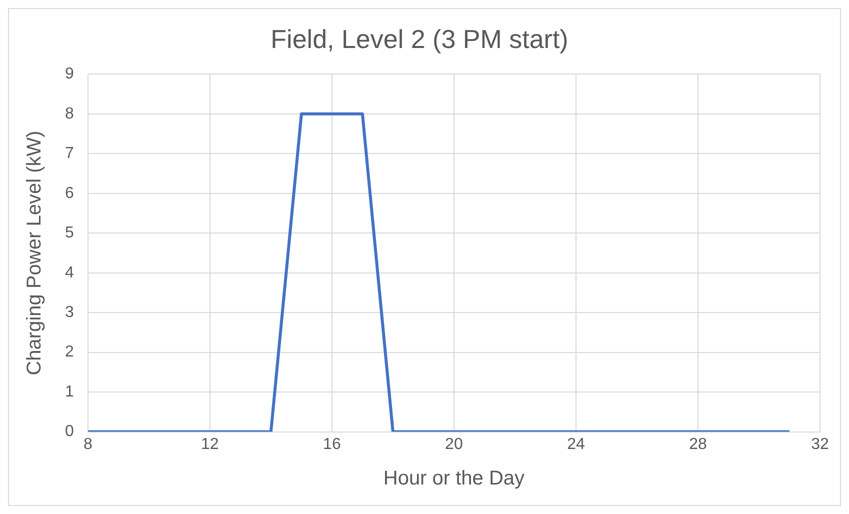 Image resolution: width=849 pixels, height=514 pixels. I want to click on x-tick-label: 32, so click(820, 444).